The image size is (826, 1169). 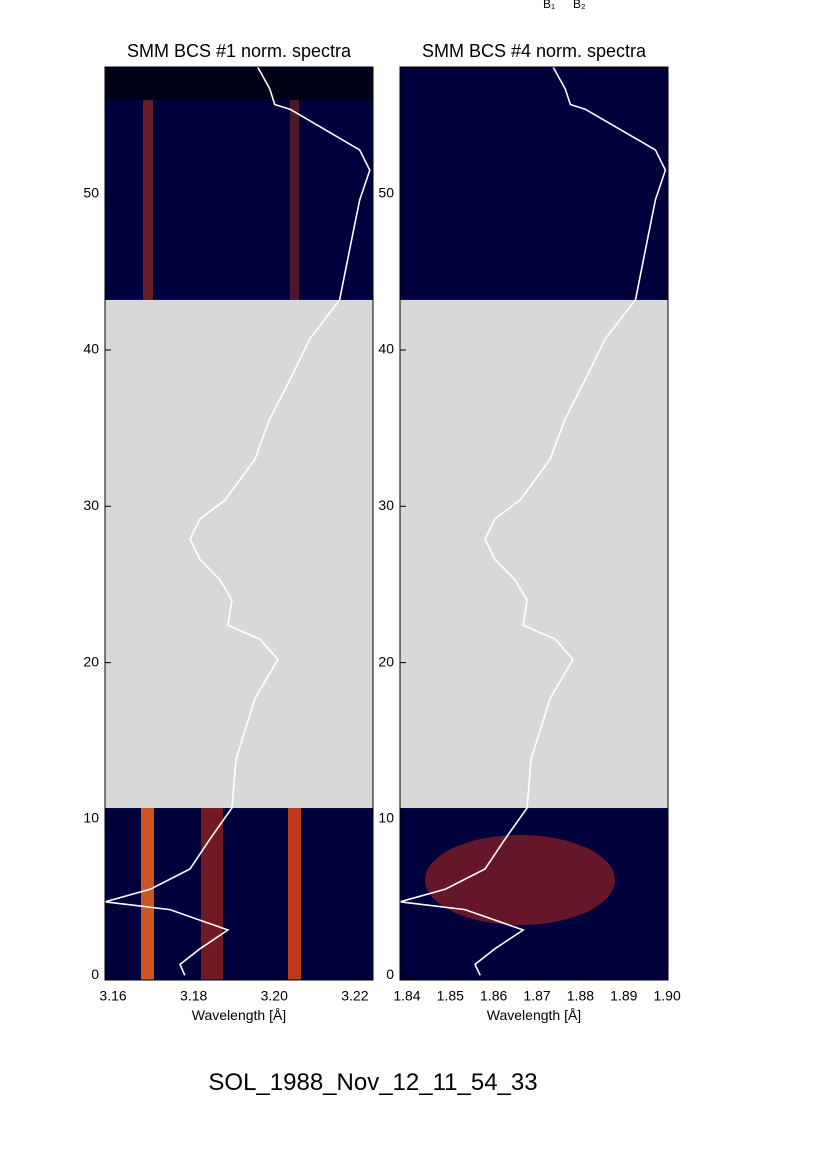 I want to click on panel-title: SMM BCS #4 norm. spectra, so click(x=534, y=51).